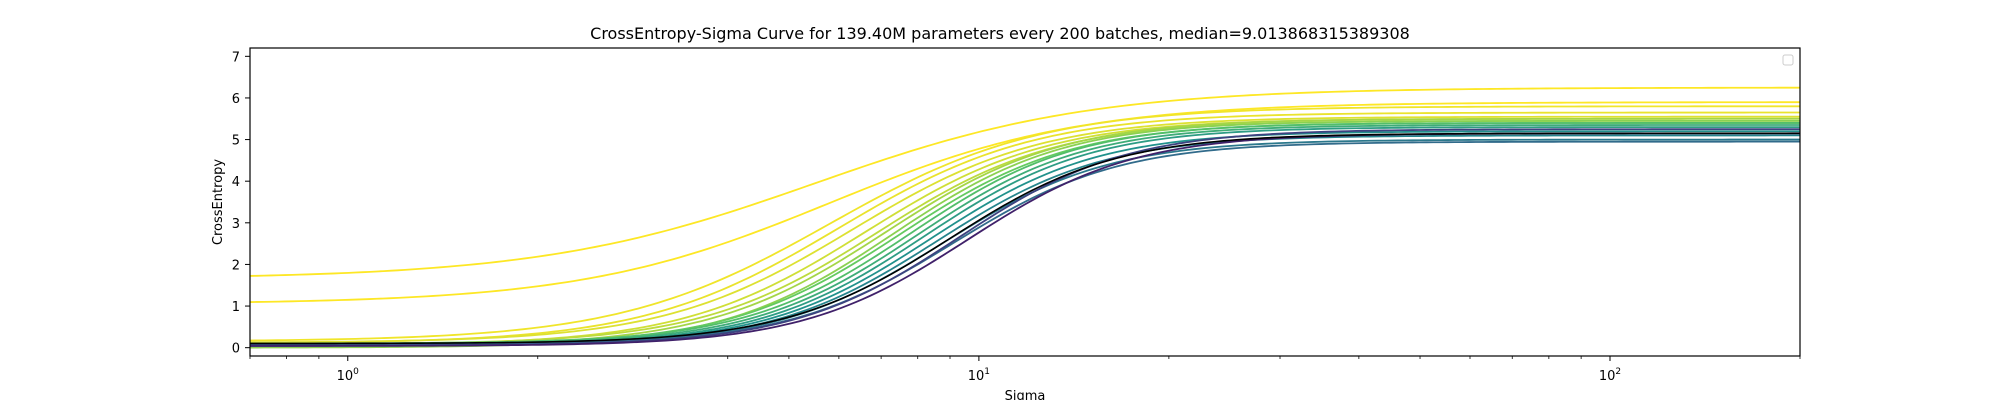  I want to click on x-tick-label: 10¹, so click(979, 375).